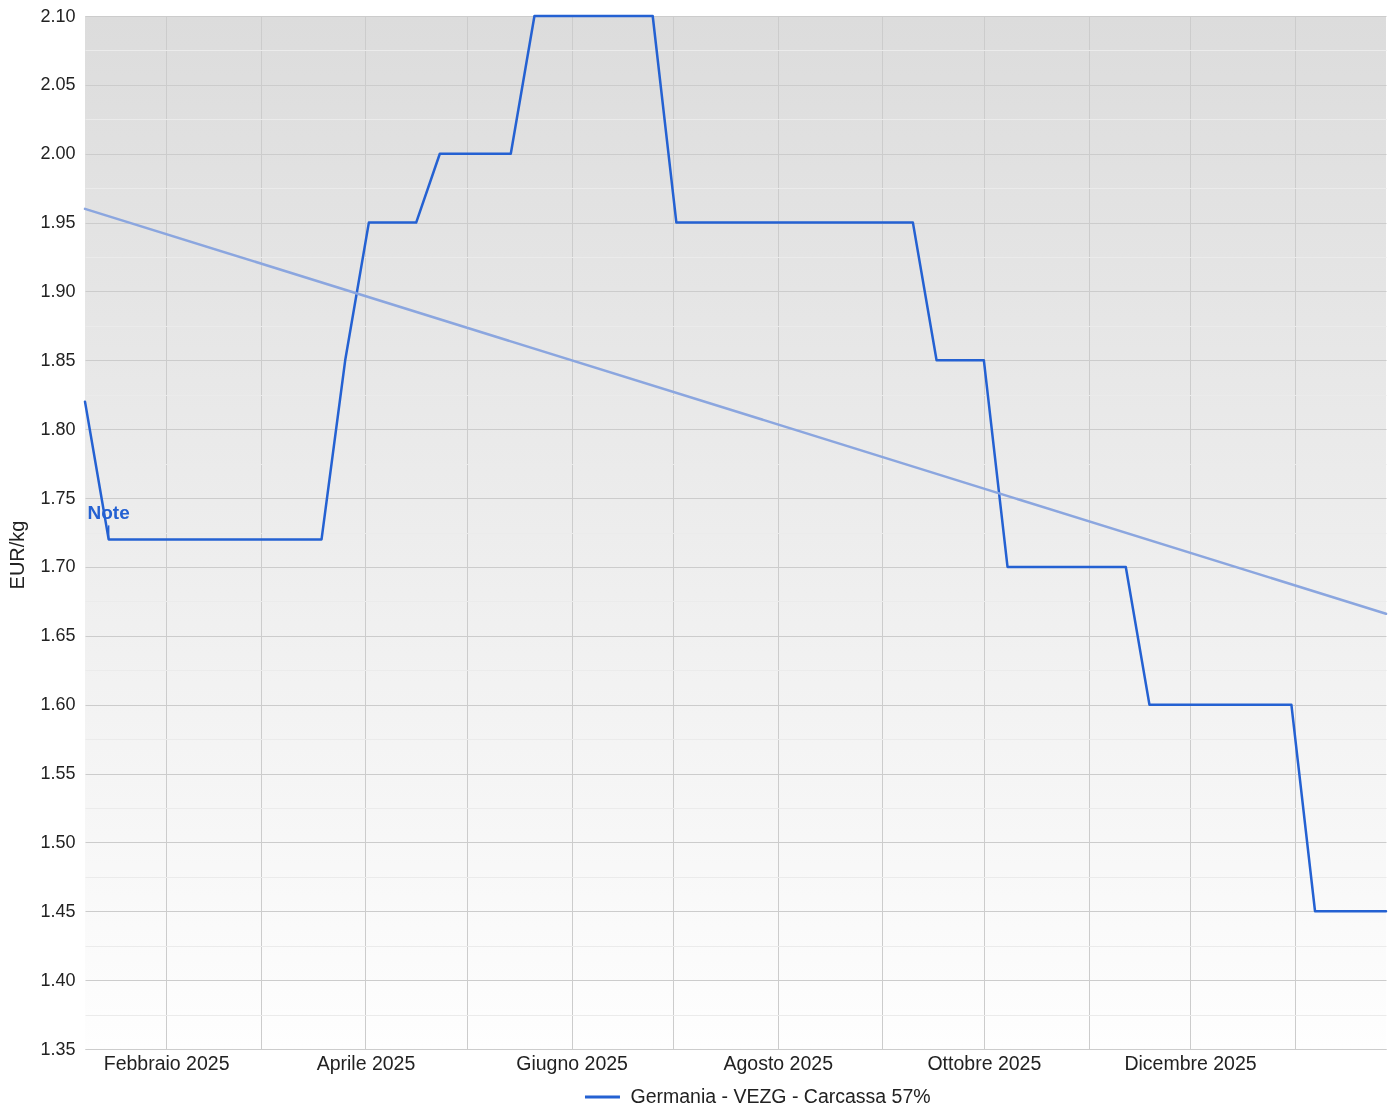 Image resolution: width=1400 pixels, height=1107 pixels. Describe the element at coordinates (58, 497) in the screenshot. I see `y-tick-label: 1.75` at that location.